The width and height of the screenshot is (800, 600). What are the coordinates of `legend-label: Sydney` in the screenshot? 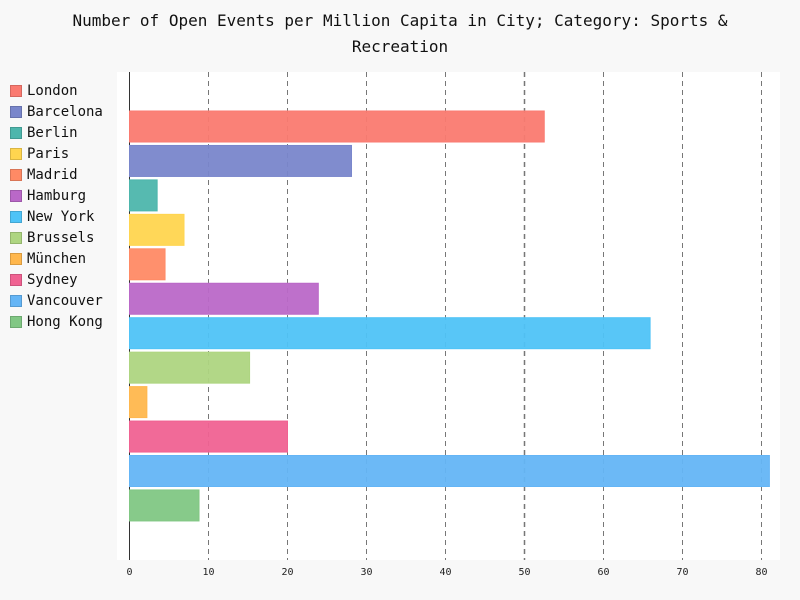 It's located at (52, 279).